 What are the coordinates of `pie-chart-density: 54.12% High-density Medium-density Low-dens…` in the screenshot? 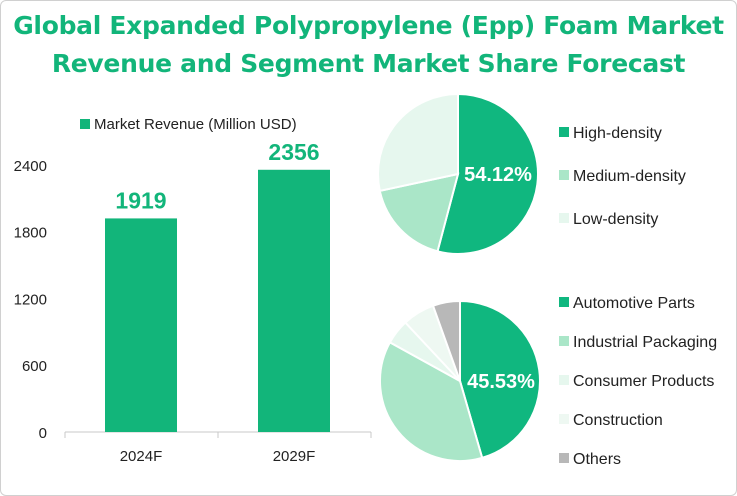 It's located at (531, 173).